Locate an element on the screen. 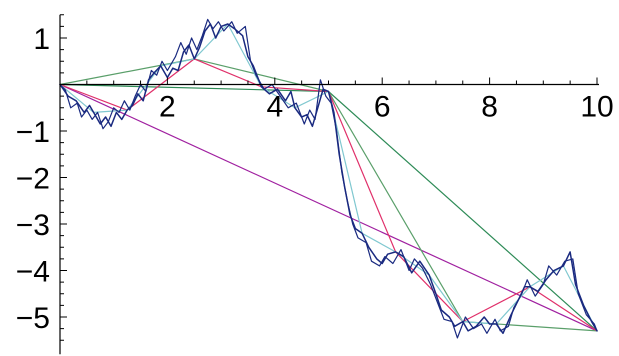  y-tick-label: 1 is located at coordinates (41, 39).